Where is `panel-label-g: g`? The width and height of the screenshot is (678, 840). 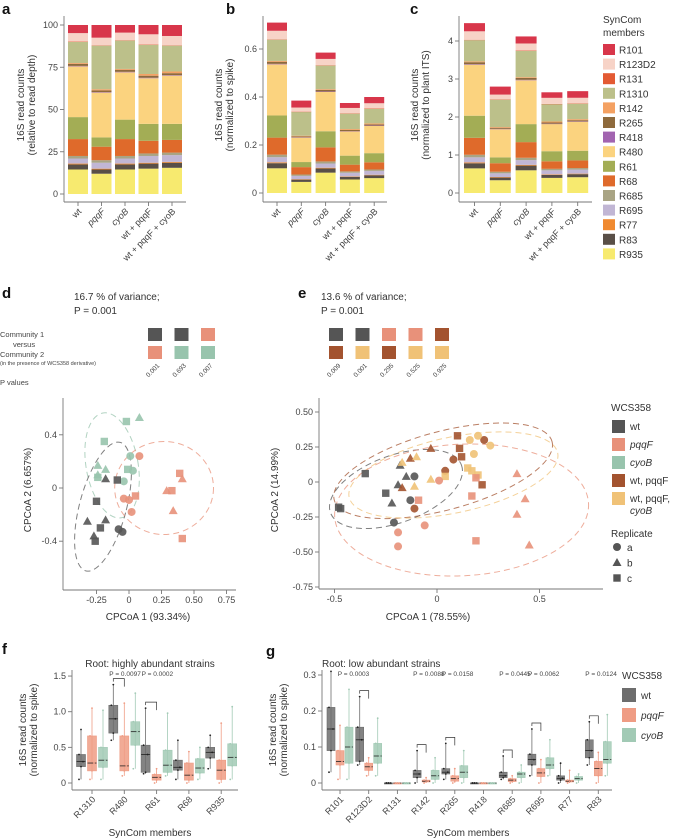 panel-label-g: g is located at coordinates (270, 651).